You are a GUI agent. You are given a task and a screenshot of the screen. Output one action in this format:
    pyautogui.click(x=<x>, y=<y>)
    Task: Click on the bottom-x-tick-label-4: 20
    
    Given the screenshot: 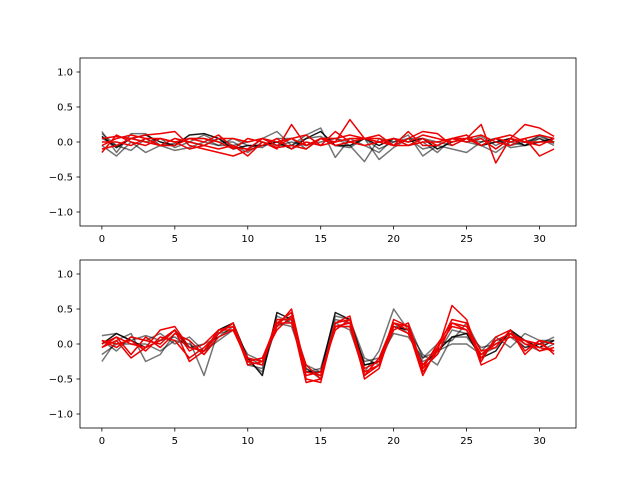 What is the action you would take?
    pyautogui.click(x=393, y=441)
    